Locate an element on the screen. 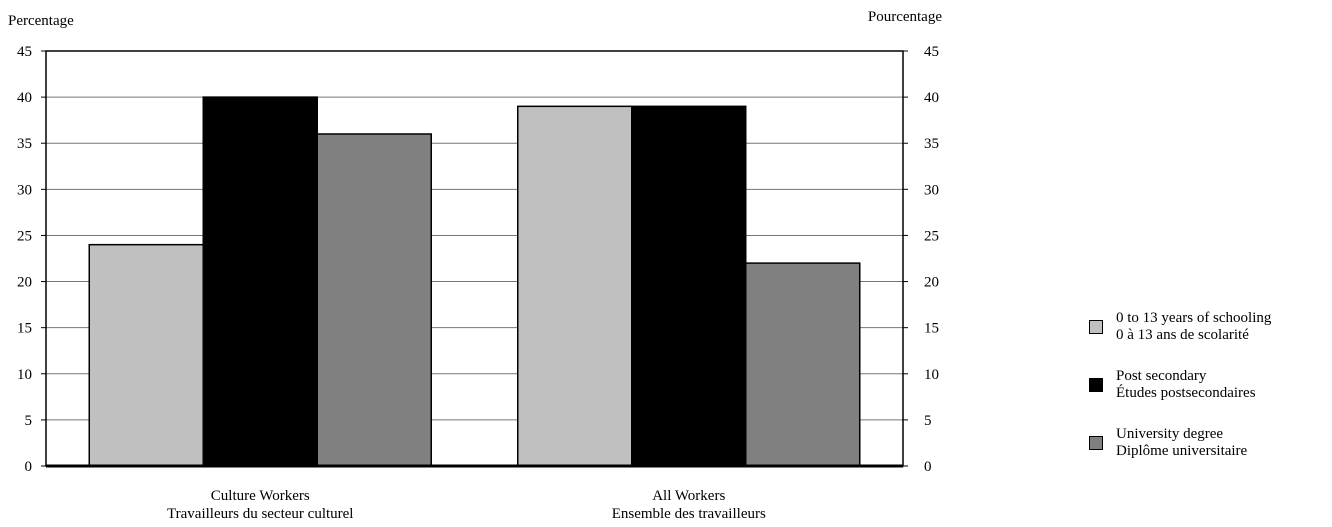 Image resolution: width=1332 pixels, height=527 pixels. legend-swatch-university is located at coordinates (1096, 443).